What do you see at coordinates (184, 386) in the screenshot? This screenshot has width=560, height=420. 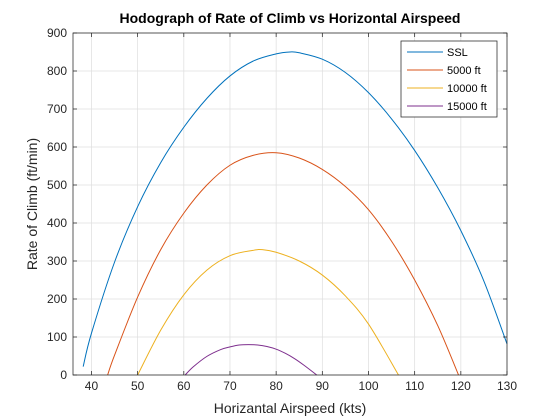 I see `x-tick-label: 60` at bounding box center [184, 386].